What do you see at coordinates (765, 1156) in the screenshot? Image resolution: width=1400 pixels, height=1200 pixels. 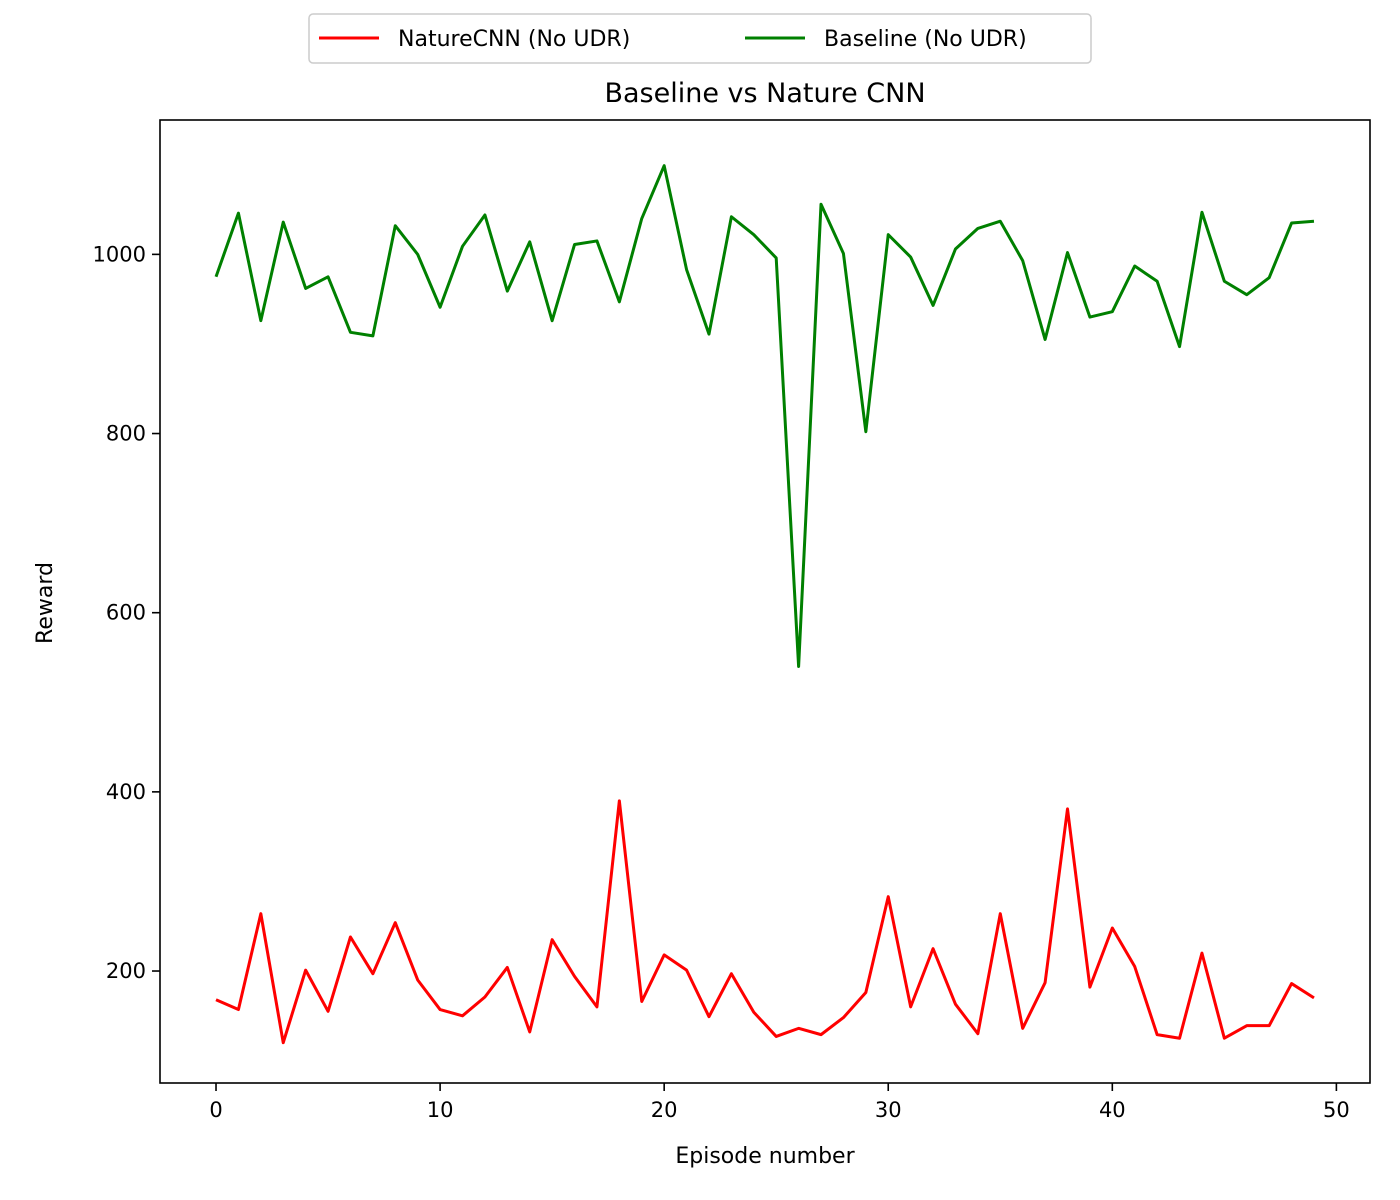 I see `x-axis-label: Episode number` at bounding box center [765, 1156].